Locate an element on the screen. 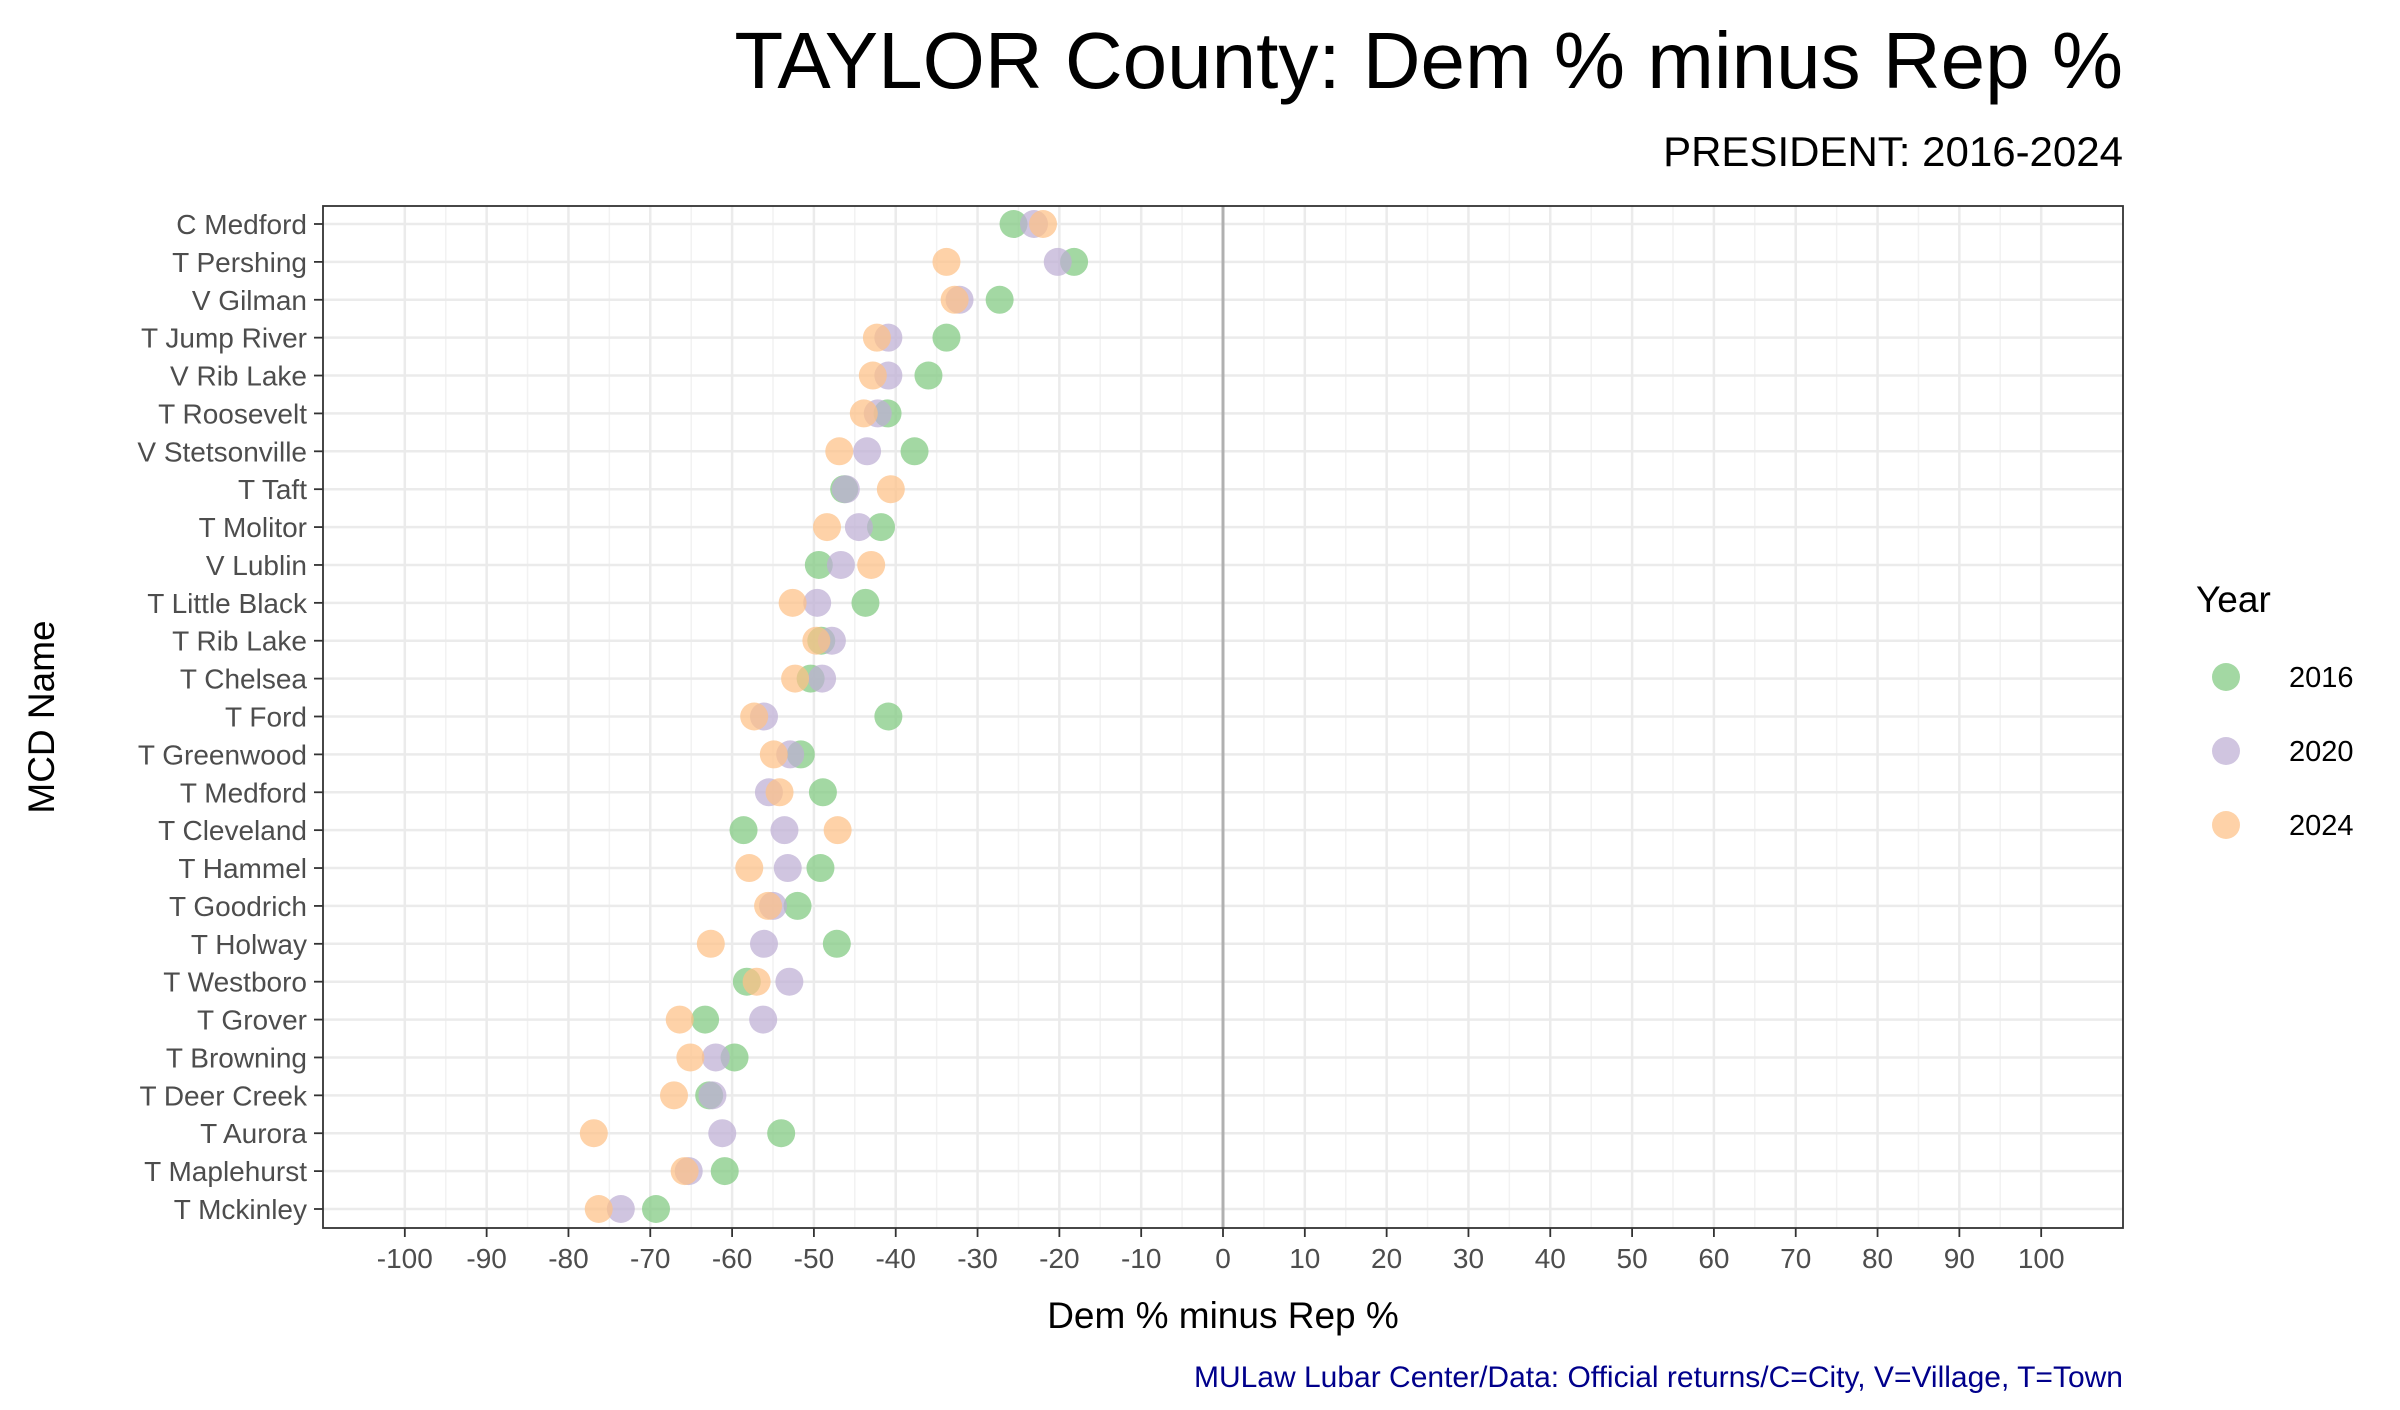 The image size is (2400, 1410). y-tick-label: V Lublin is located at coordinates (256, 565).